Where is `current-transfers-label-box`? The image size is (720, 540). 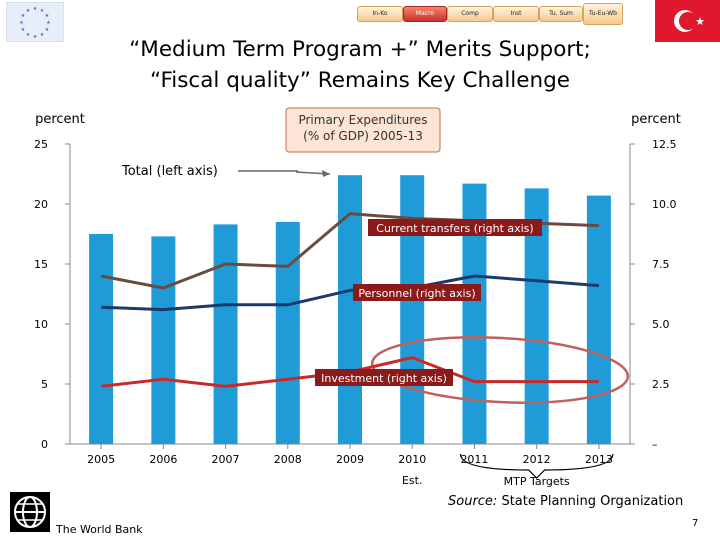 current-transfers-label-box is located at coordinates (455, 227).